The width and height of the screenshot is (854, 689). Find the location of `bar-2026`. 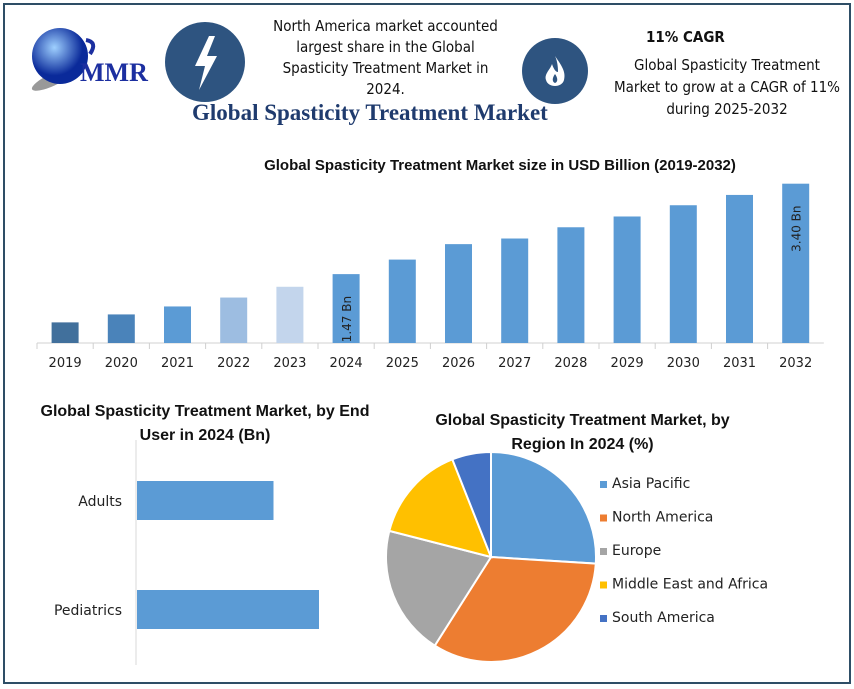

bar-2026 is located at coordinates (458, 293).